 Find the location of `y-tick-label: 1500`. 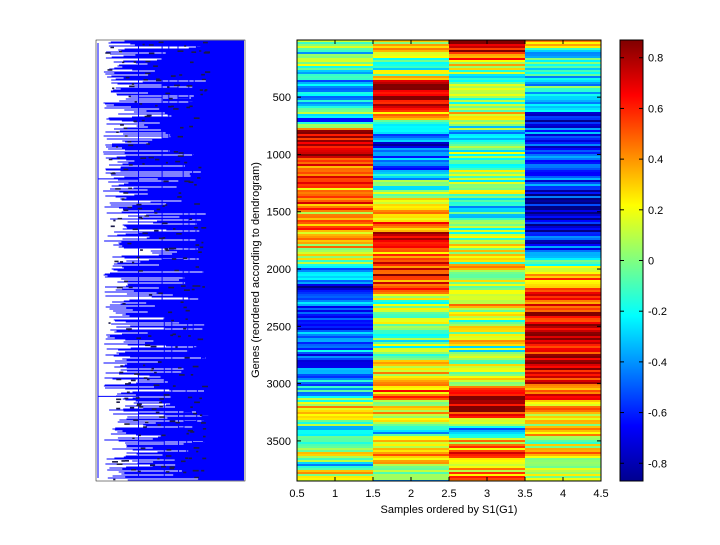

y-tick-label: 1500 is located at coordinates (279, 213).